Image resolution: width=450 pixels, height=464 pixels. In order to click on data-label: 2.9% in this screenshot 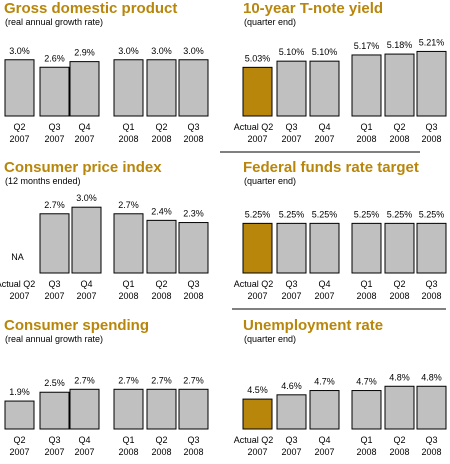, I will do `click(84, 53)`.